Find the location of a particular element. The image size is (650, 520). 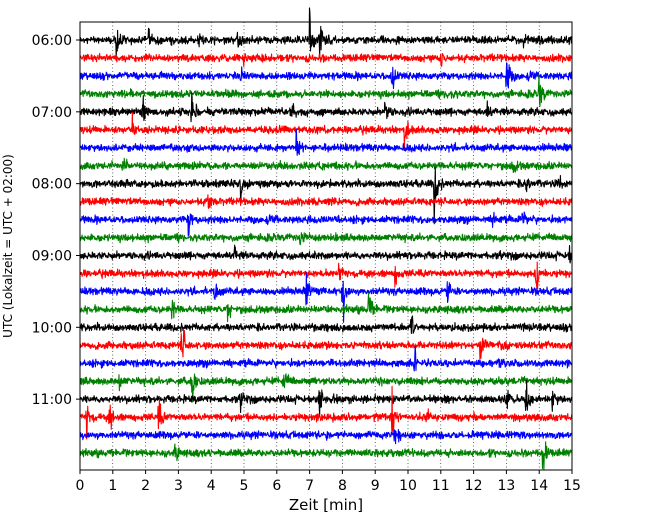

x-tick-label: 0 is located at coordinates (80, 486).